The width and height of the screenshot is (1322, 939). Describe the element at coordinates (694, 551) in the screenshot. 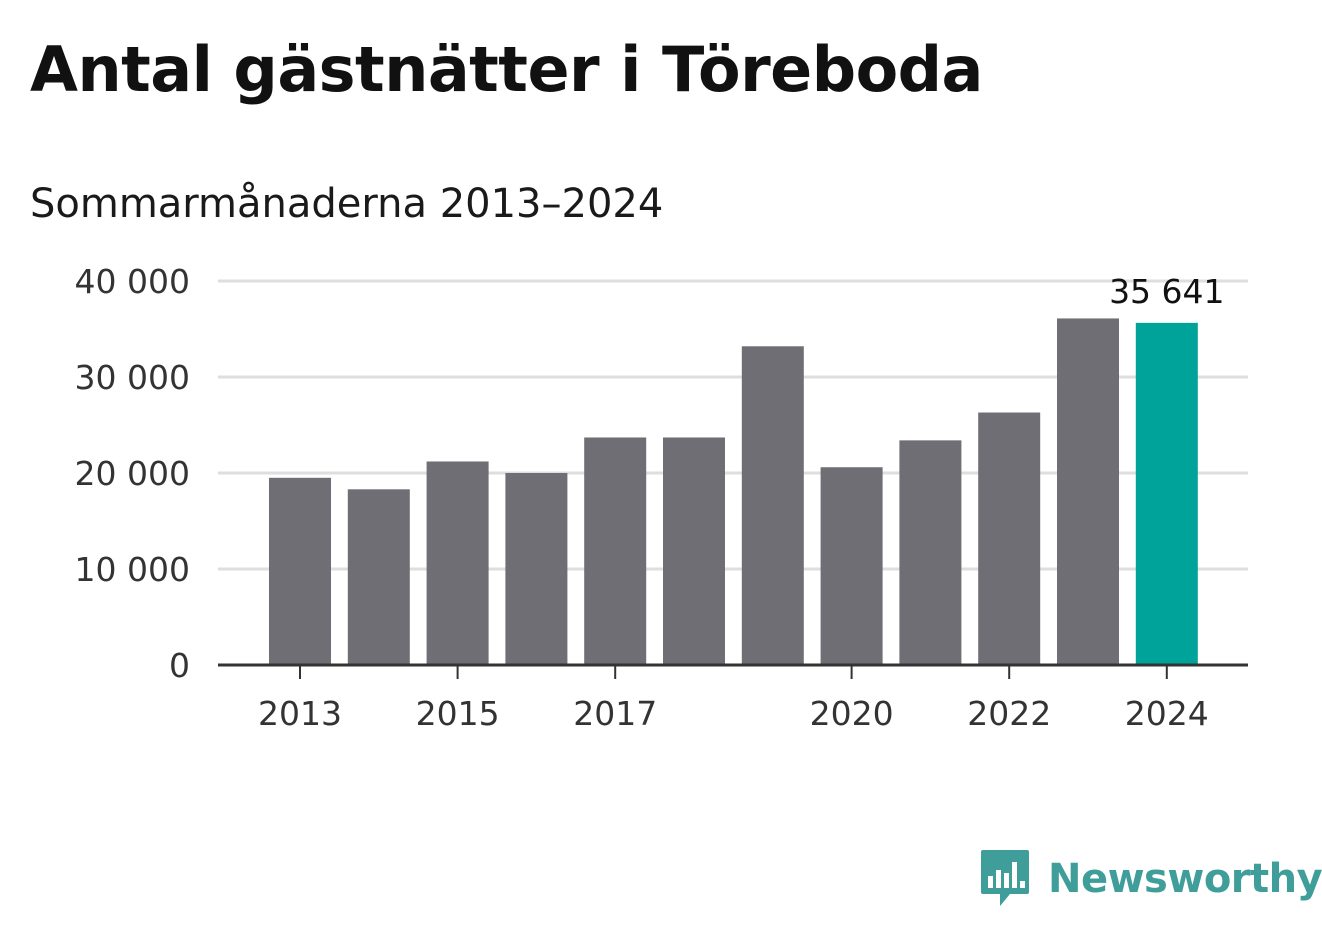

I see `bar-2018` at that location.